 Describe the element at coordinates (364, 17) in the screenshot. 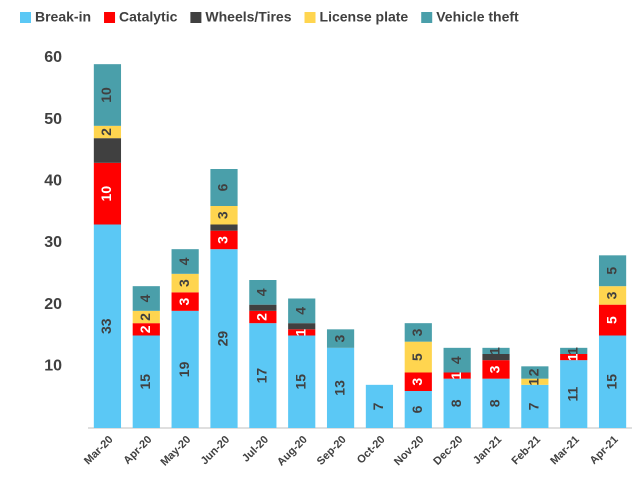

I see `legend-label: License plate` at that location.